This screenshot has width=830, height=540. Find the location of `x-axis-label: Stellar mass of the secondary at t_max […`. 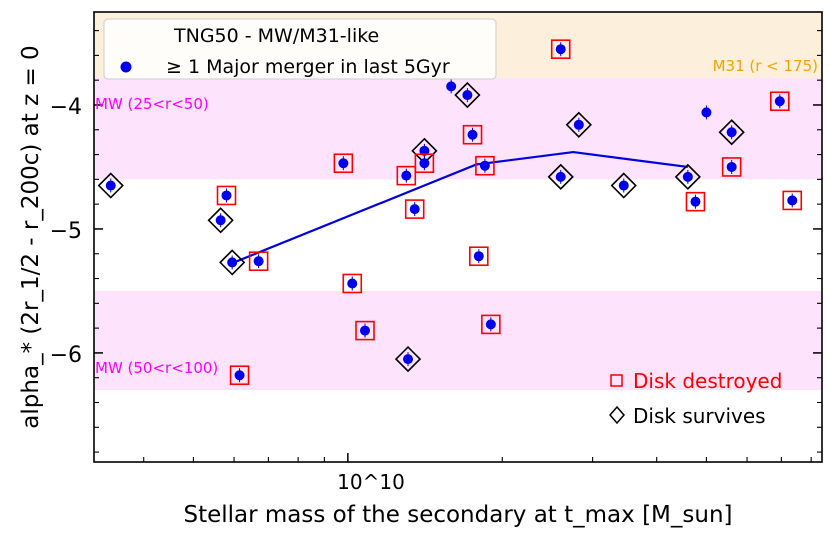

x-axis-label: Stellar mass of the secondary at t_max [… is located at coordinates (457, 515).